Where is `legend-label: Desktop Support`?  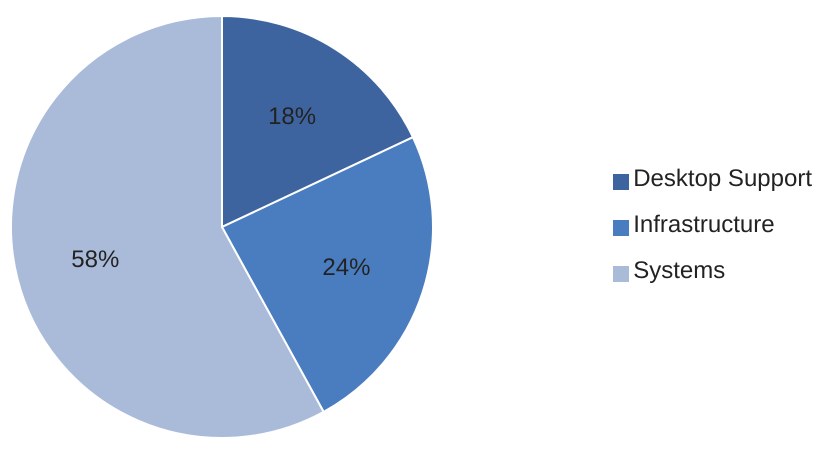
legend-label: Desktop Support is located at coordinates (722, 178).